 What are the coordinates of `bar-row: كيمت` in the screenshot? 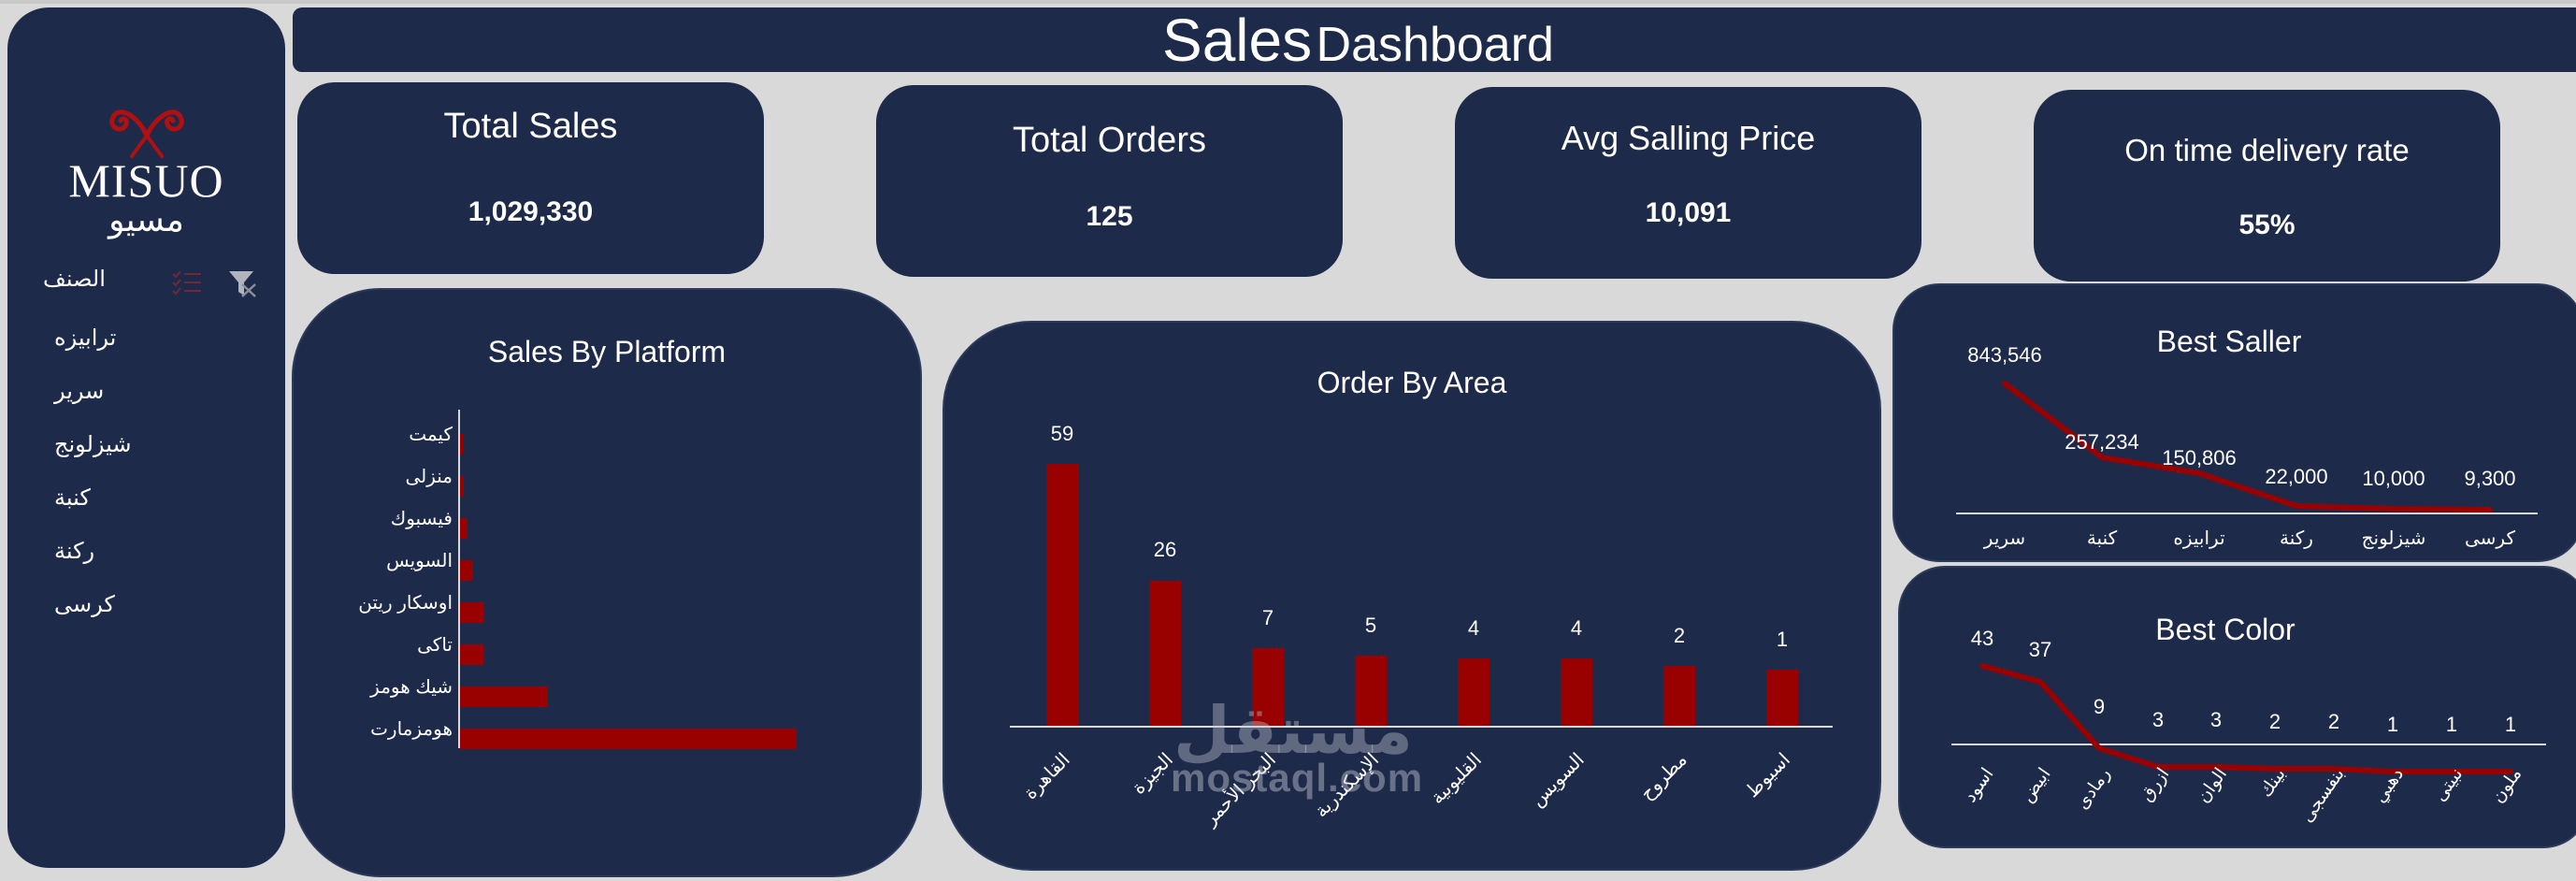 It's located at (374, 437).